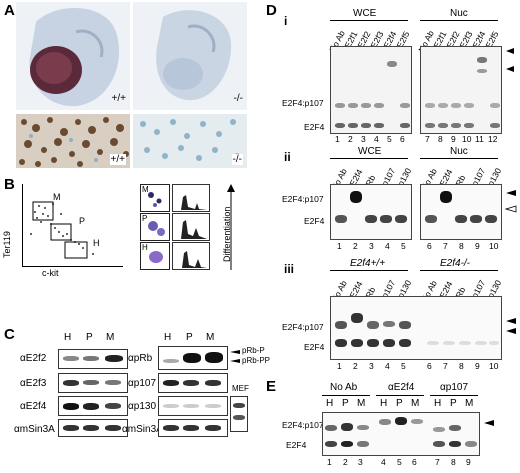 The image size is (520, 473). What do you see at coordinates (401, 387) in the screenshot?
I see `group-label: αE2f4` at bounding box center [401, 387].